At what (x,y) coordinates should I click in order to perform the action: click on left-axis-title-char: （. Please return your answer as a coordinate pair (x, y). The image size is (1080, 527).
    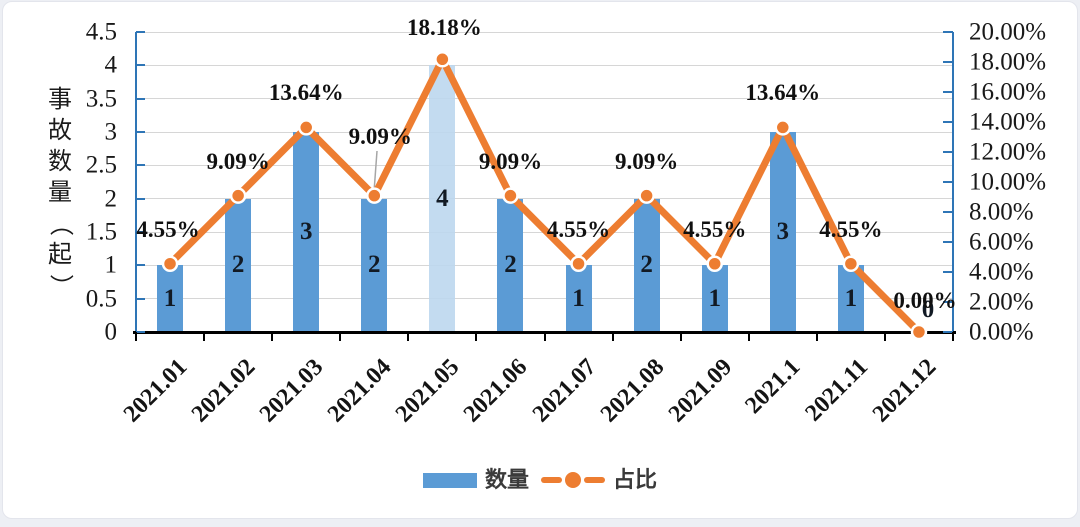
    Looking at the image, I should click on (60, 224).